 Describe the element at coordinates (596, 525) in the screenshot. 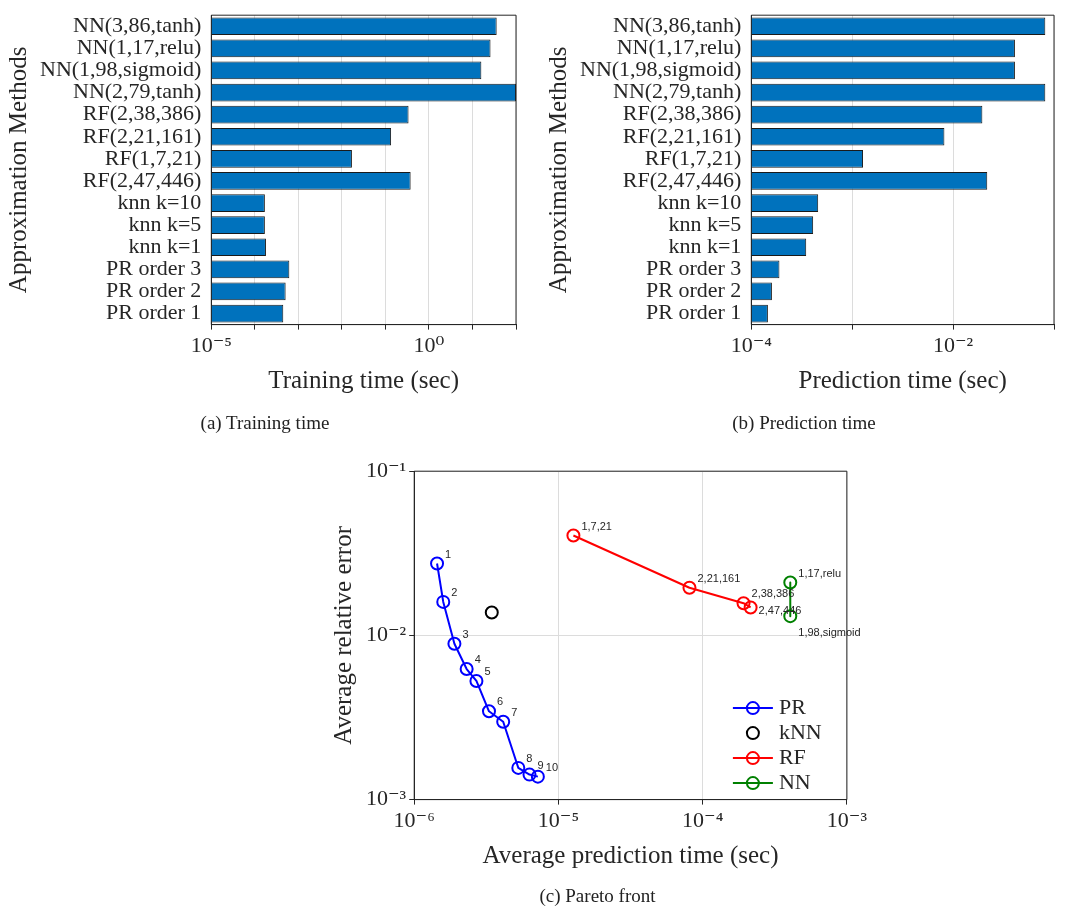

I see `annotation: 1,7,21` at that location.